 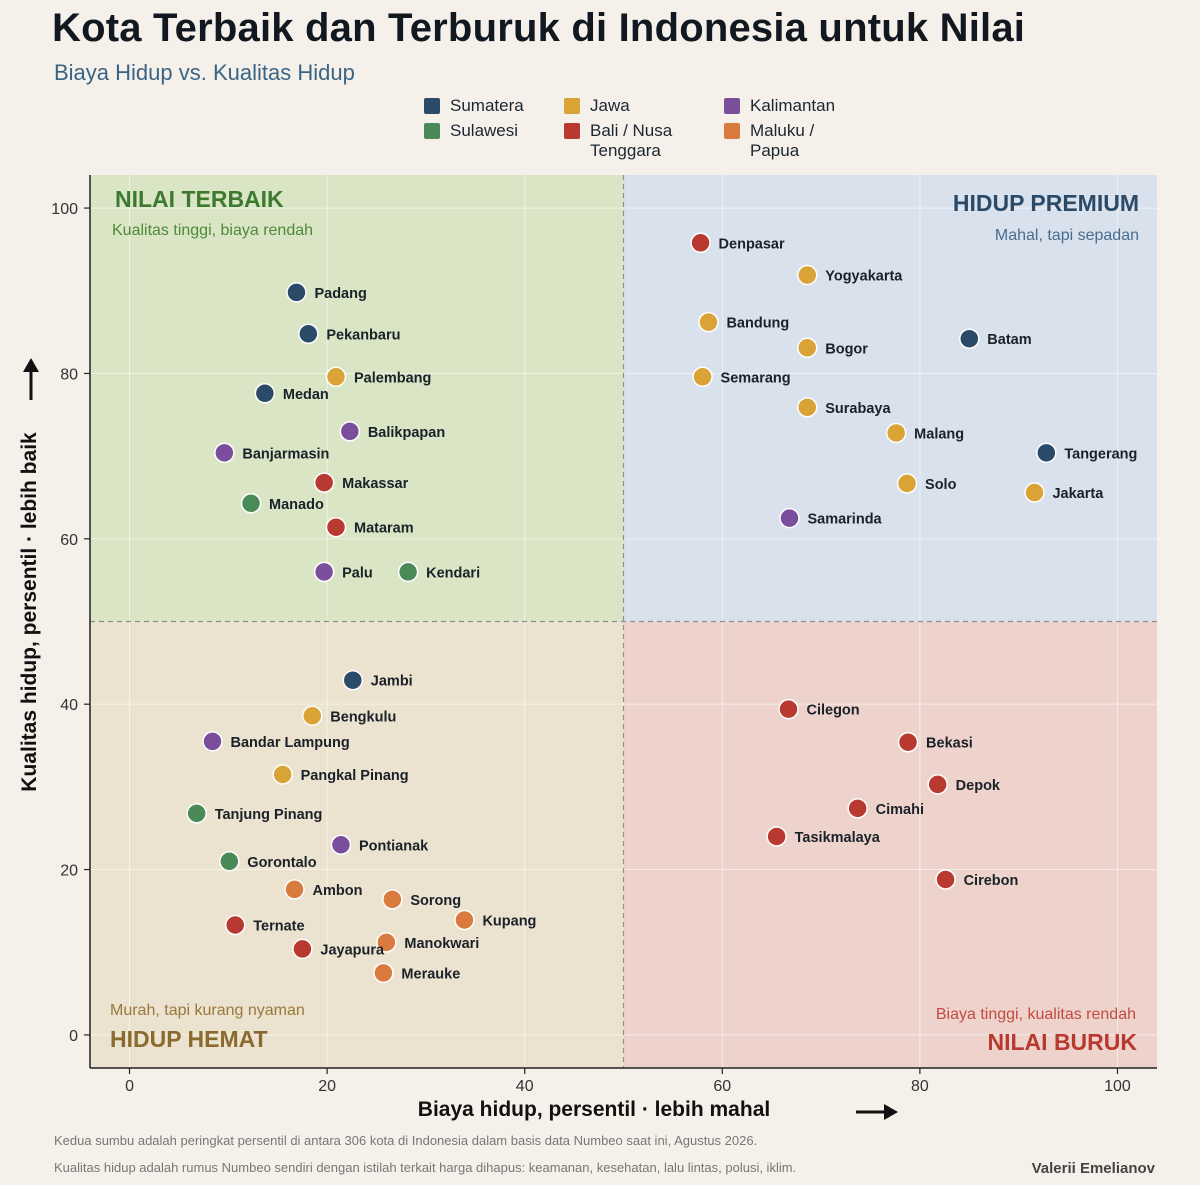 What do you see at coordinates (69, 705) in the screenshot?
I see `y-tick-label: 40` at bounding box center [69, 705].